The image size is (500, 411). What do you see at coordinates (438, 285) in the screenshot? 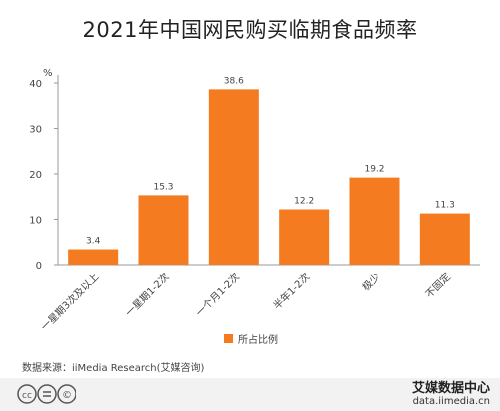
I see `x-tick-label: 不固定` at bounding box center [438, 285].